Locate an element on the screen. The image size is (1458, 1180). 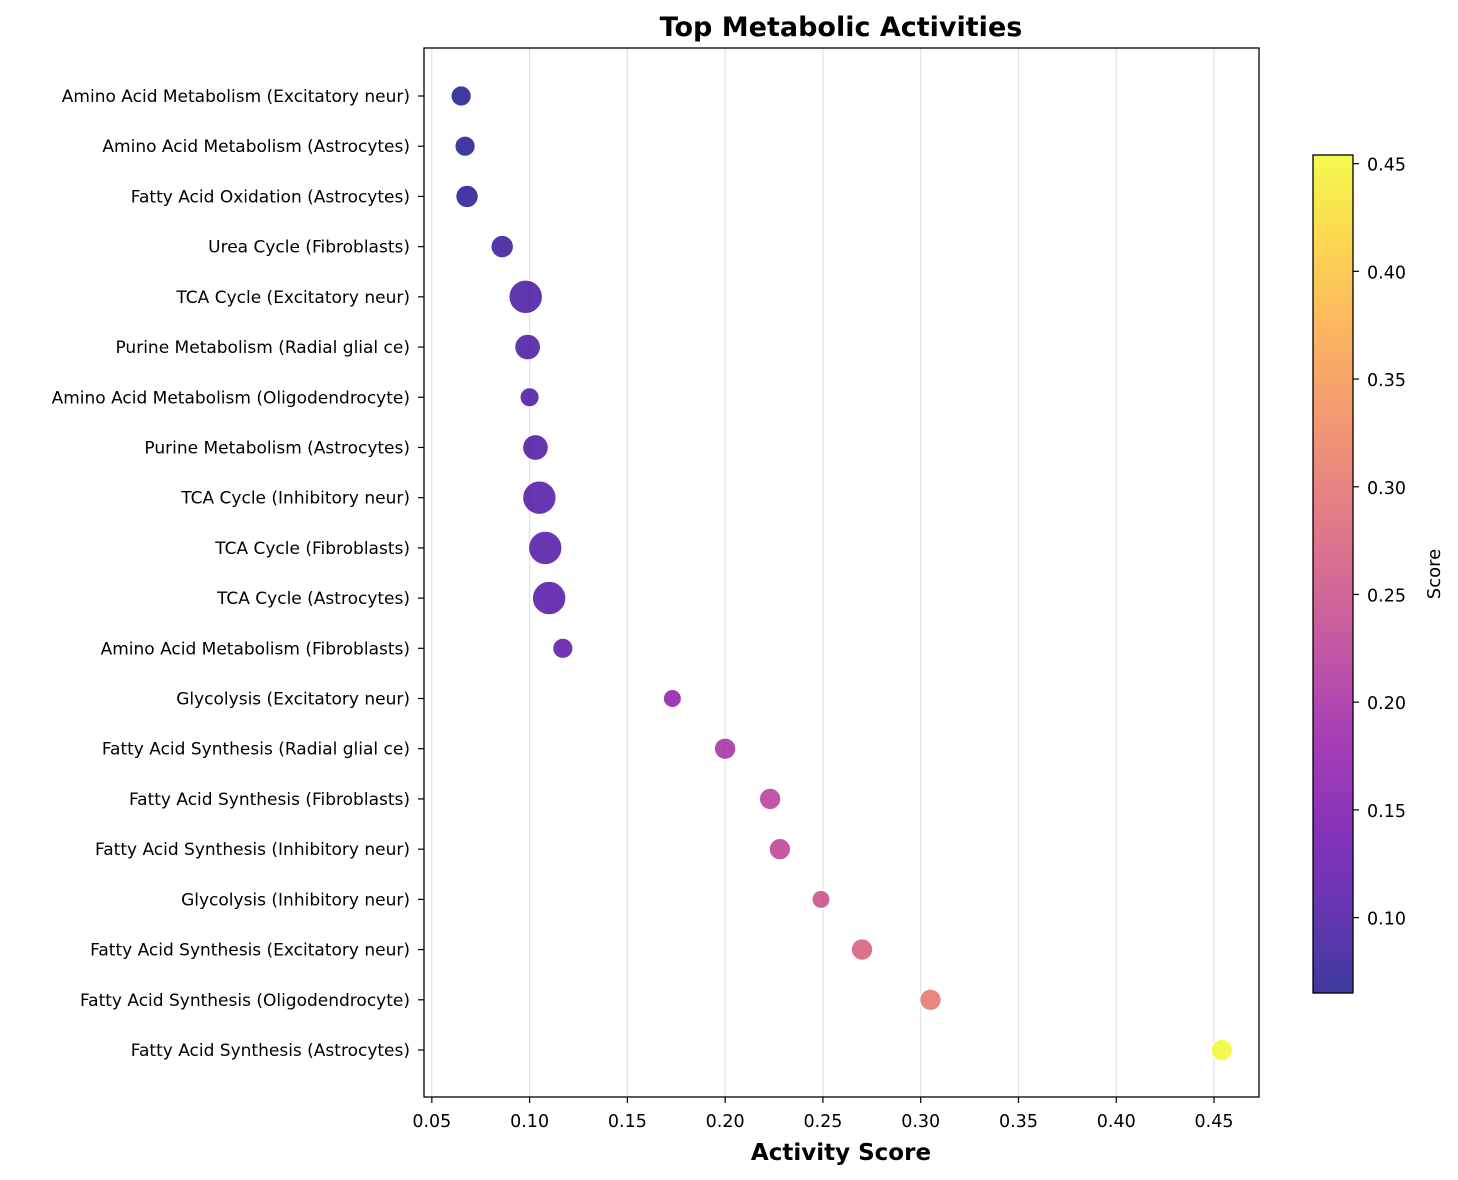
x-axis-label: Activity Score is located at coordinates (841, 1153).